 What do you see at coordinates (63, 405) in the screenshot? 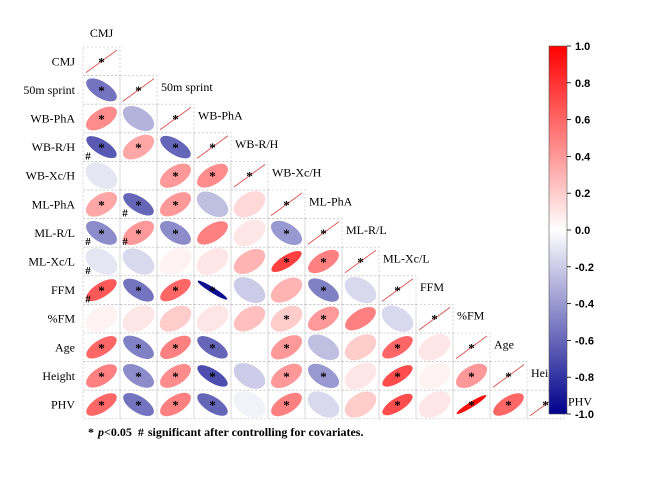
I see `row-label-phv: PHV` at bounding box center [63, 405].